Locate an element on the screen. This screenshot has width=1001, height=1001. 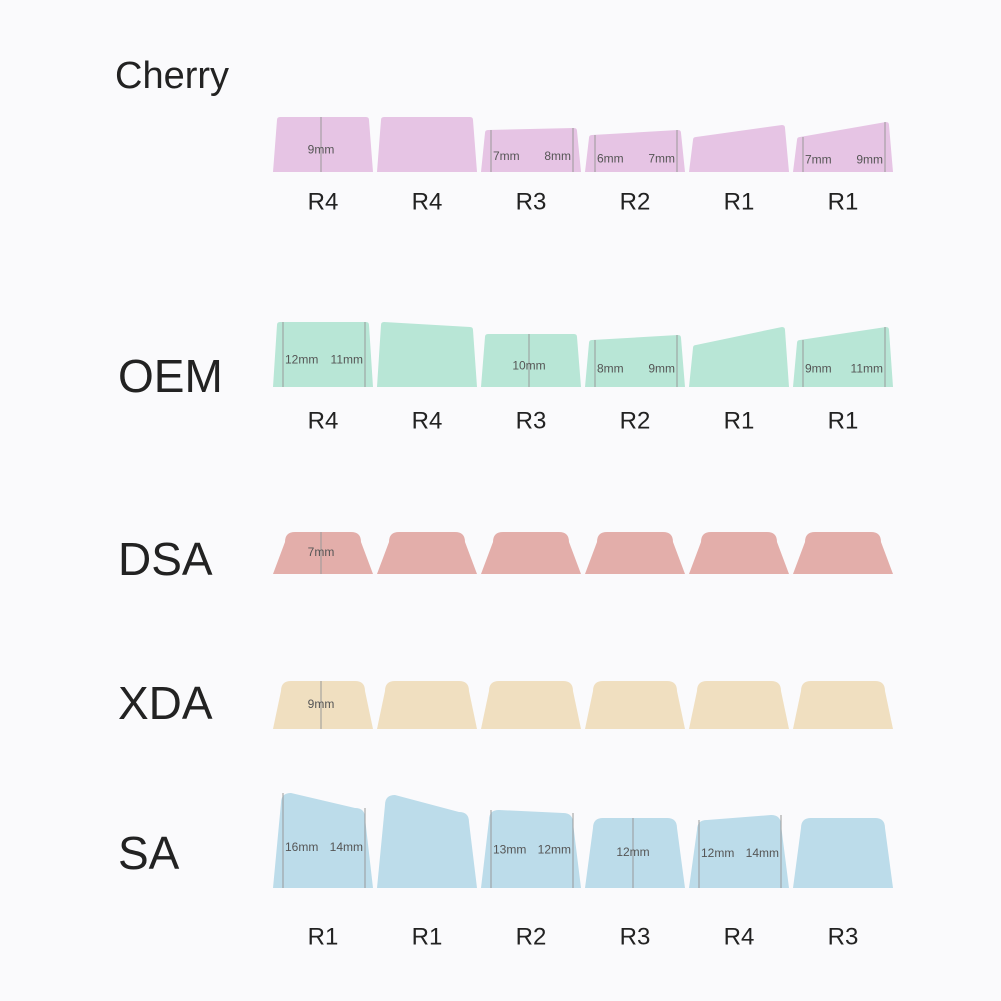
profile-name: DSA is located at coordinates (165, 559).